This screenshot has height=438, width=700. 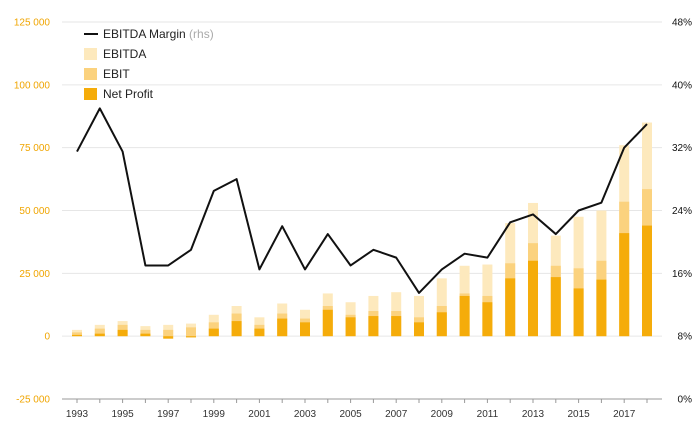 What do you see at coordinates (305, 414) in the screenshot?
I see `x-tick-label: 2003` at bounding box center [305, 414].